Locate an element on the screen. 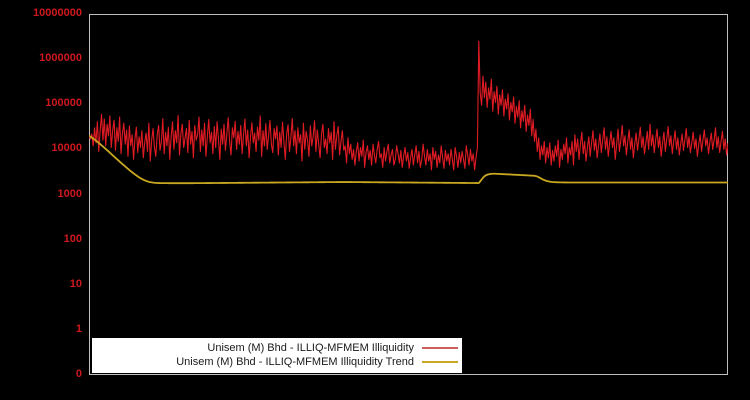 This screenshot has width=750, height=400. y-axis-tick-label: 10 is located at coordinates (75, 283).